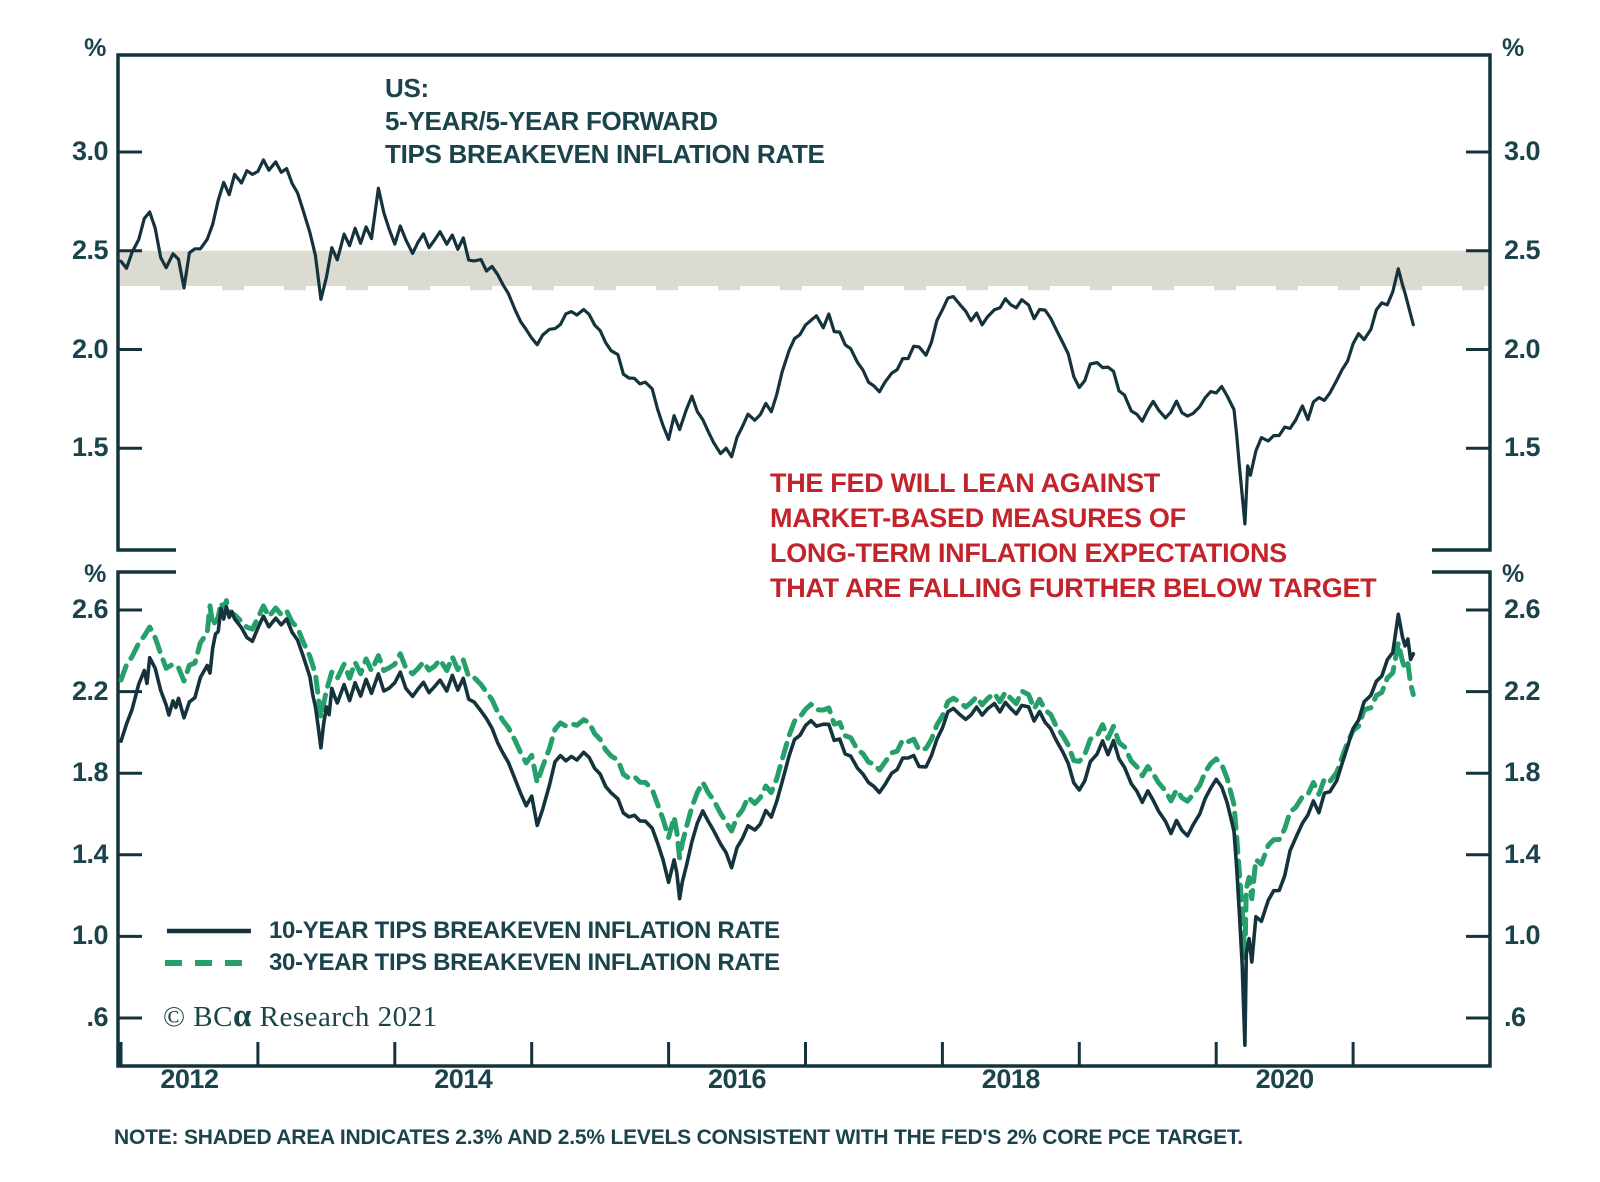 This screenshot has height=1182, width=1600. I want to click on legend-label-10-year: 10-YEAR TIPS BREAKEVEN INFLATION RATE, so click(524, 930).